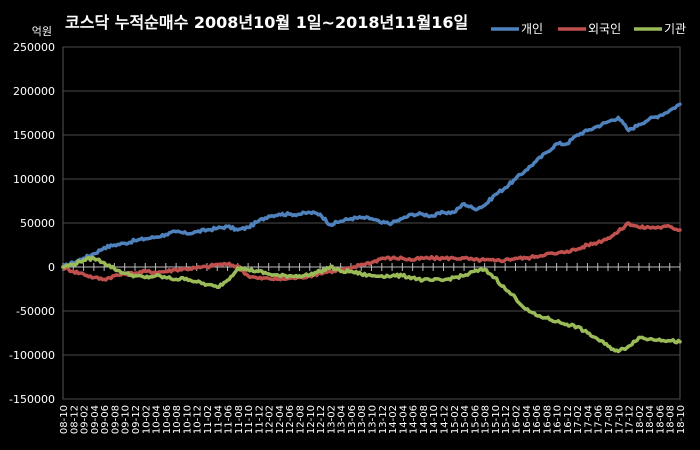  I want to click on x-tick-label: 10-10, so click(187, 419).